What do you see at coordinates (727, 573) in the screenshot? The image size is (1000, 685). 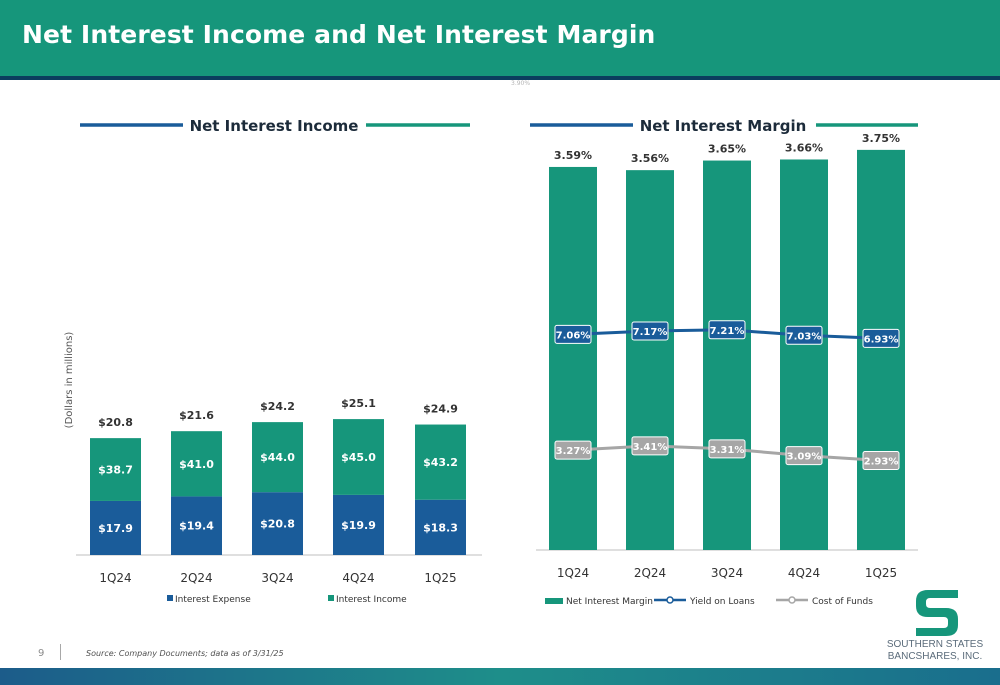 I see `nim-x-tick-label: 3Q24` at bounding box center [727, 573].